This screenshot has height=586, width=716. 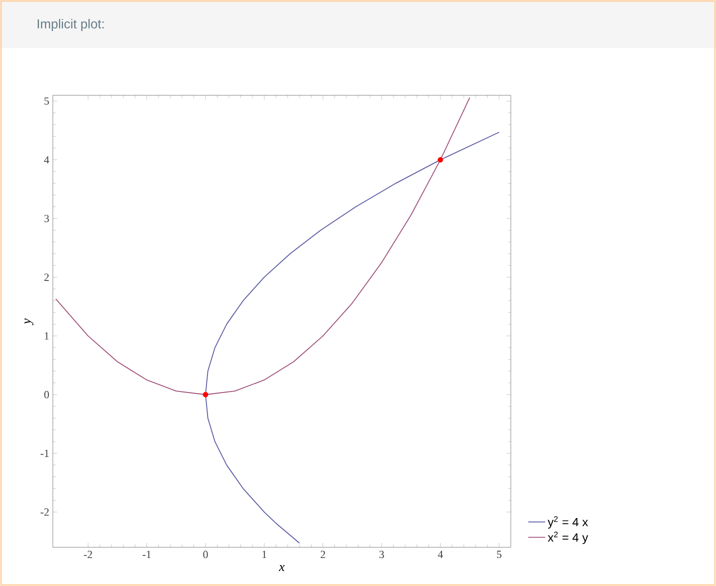 I want to click on x-axis-title: x, so click(x=281, y=568).